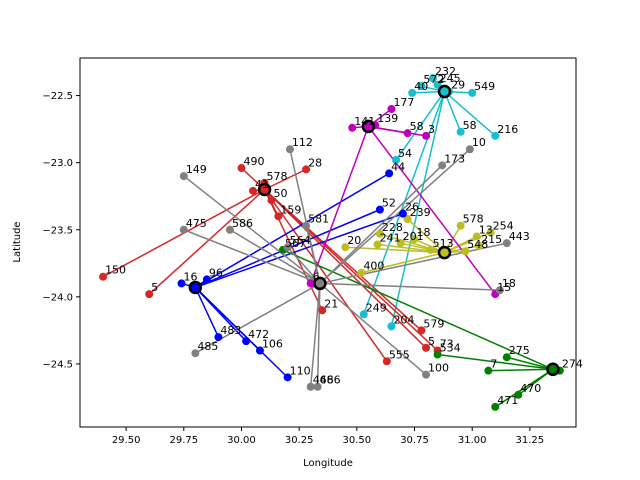 The height and width of the screenshot is (480, 640). Describe the element at coordinates (421, 86) in the screenshot. I see `point-label-s0-2: 40` at that location.